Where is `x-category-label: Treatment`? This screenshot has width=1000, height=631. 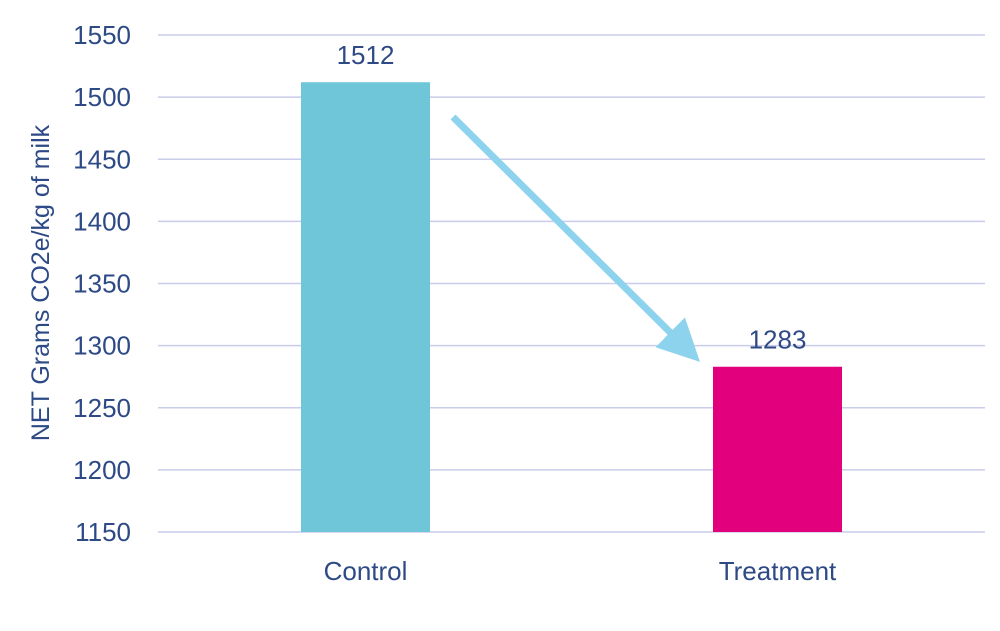
x-category-label: Treatment is located at coordinates (778, 571).